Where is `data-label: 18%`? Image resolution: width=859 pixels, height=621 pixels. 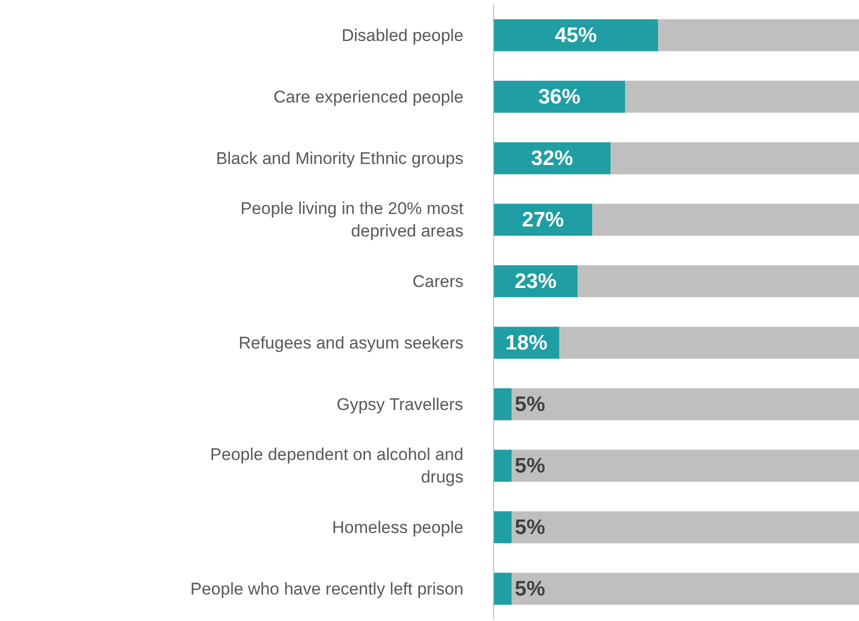
data-label: 18% is located at coordinates (526, 342).